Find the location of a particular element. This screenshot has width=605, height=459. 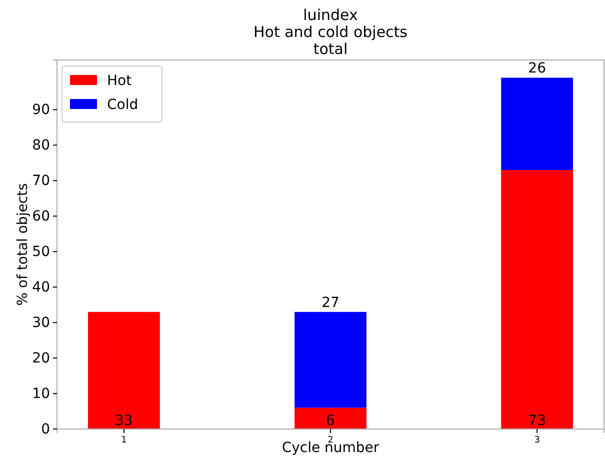

x-tick-label: 3 is located at coordinates (537, 440).